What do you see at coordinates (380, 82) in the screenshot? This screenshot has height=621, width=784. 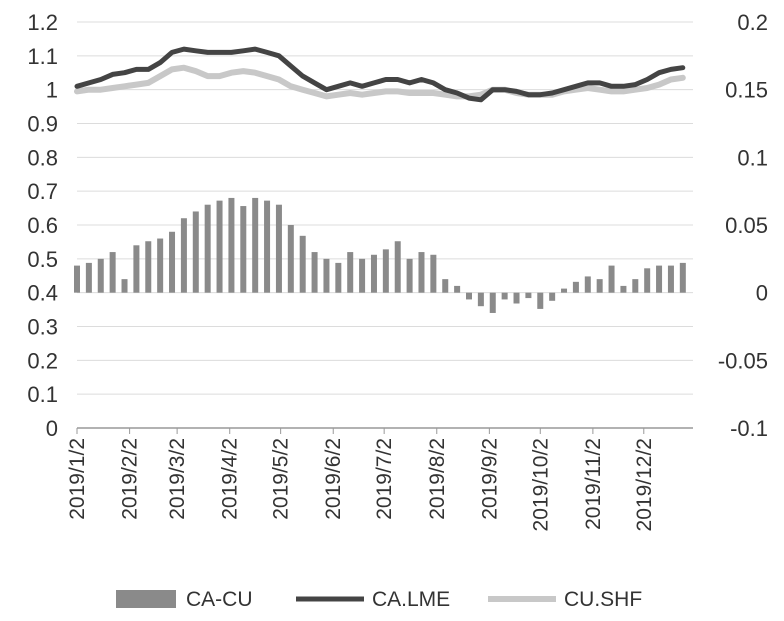 I see `cu-shf-line` at bounding box center [380, 82].